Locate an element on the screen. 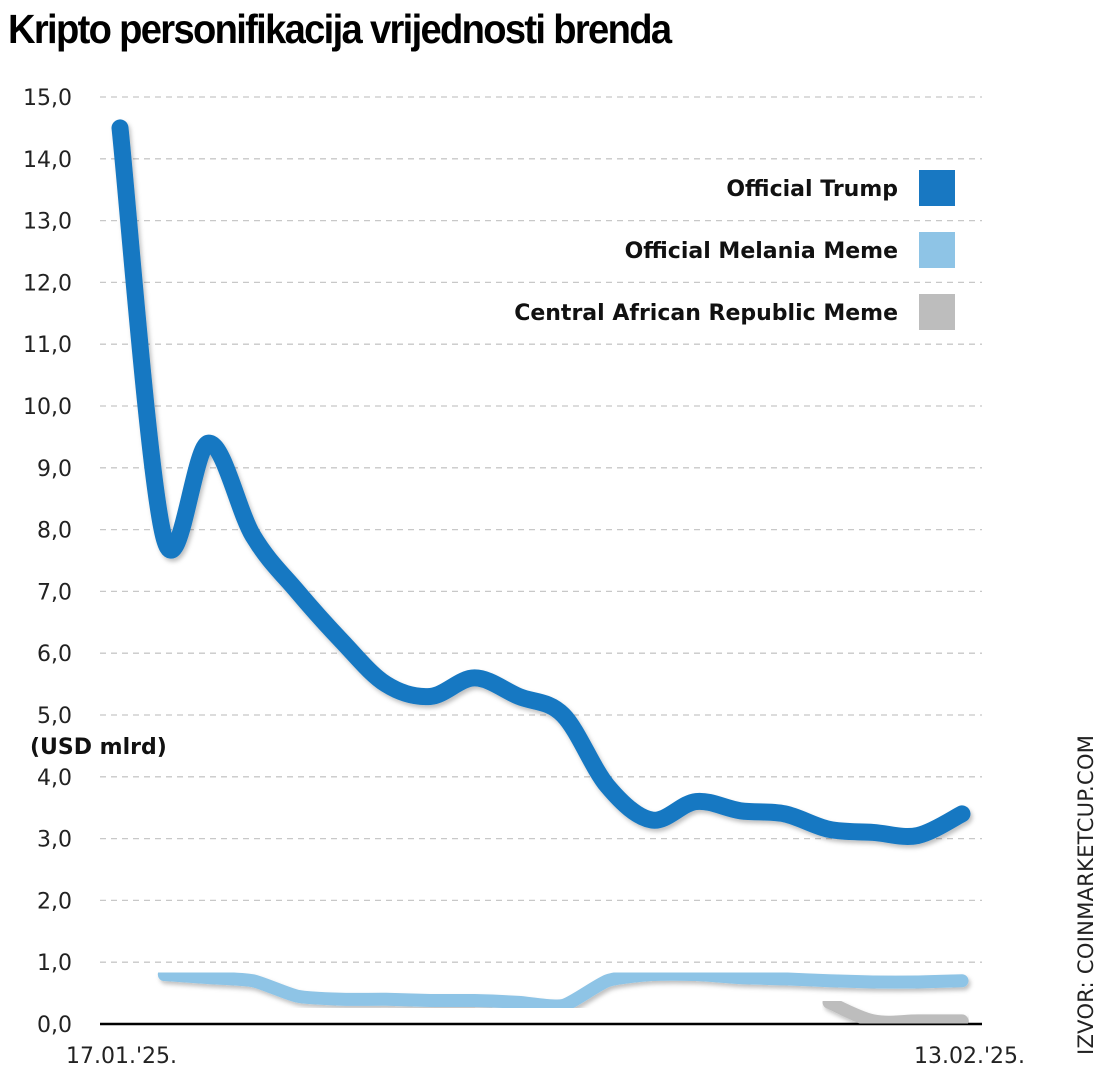 This screenshot has height=1080, width=1095. y-tick-label: 6,0 is located at coordinates (54, 654).